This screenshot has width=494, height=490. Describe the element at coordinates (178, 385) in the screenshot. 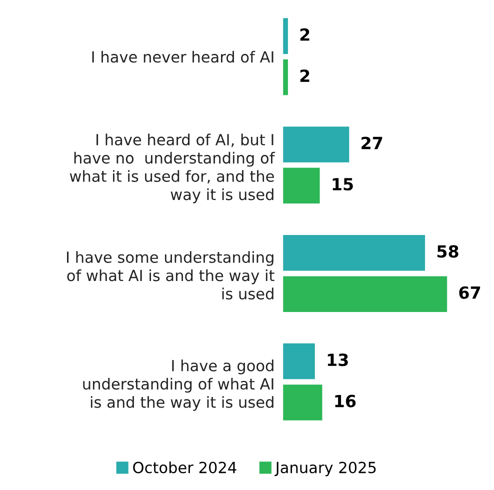

I see `y-tick-label: I have a good understanding of what AI is and the way it is used` at that location.